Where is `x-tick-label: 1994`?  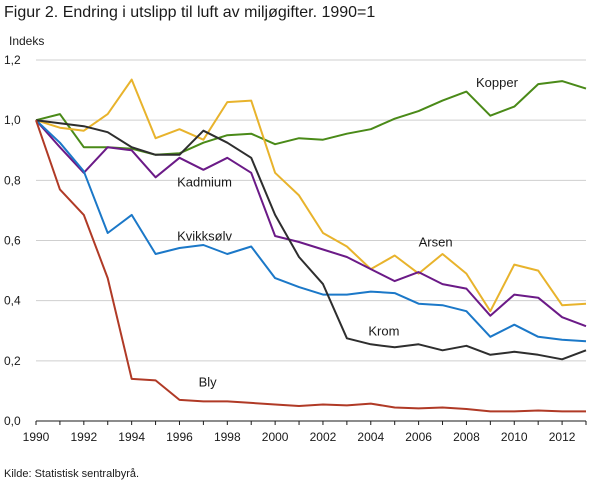 x-tick-label: 1994 is located at coordinates (131, 437).